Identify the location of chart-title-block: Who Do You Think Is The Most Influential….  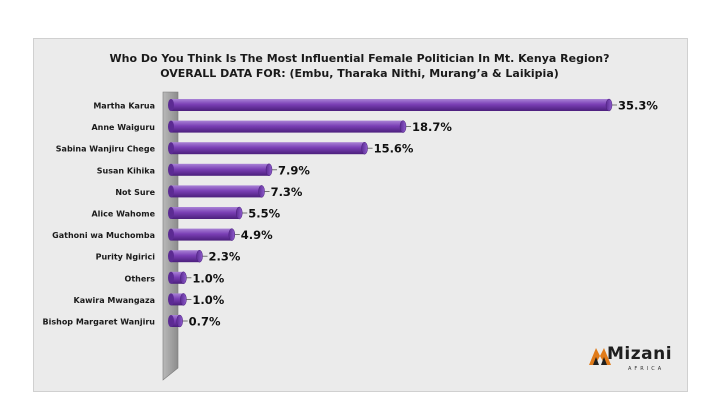
(359, 66).